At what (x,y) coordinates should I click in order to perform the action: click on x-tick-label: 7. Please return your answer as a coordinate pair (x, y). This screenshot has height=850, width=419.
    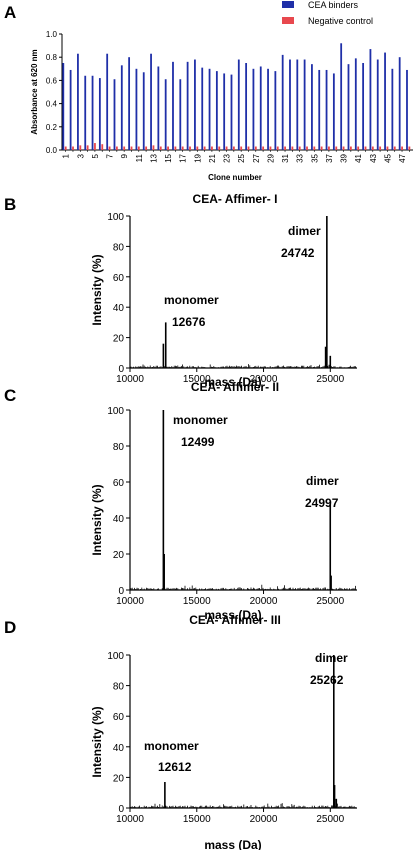
    Looking at the image, I should click on (110, 155).